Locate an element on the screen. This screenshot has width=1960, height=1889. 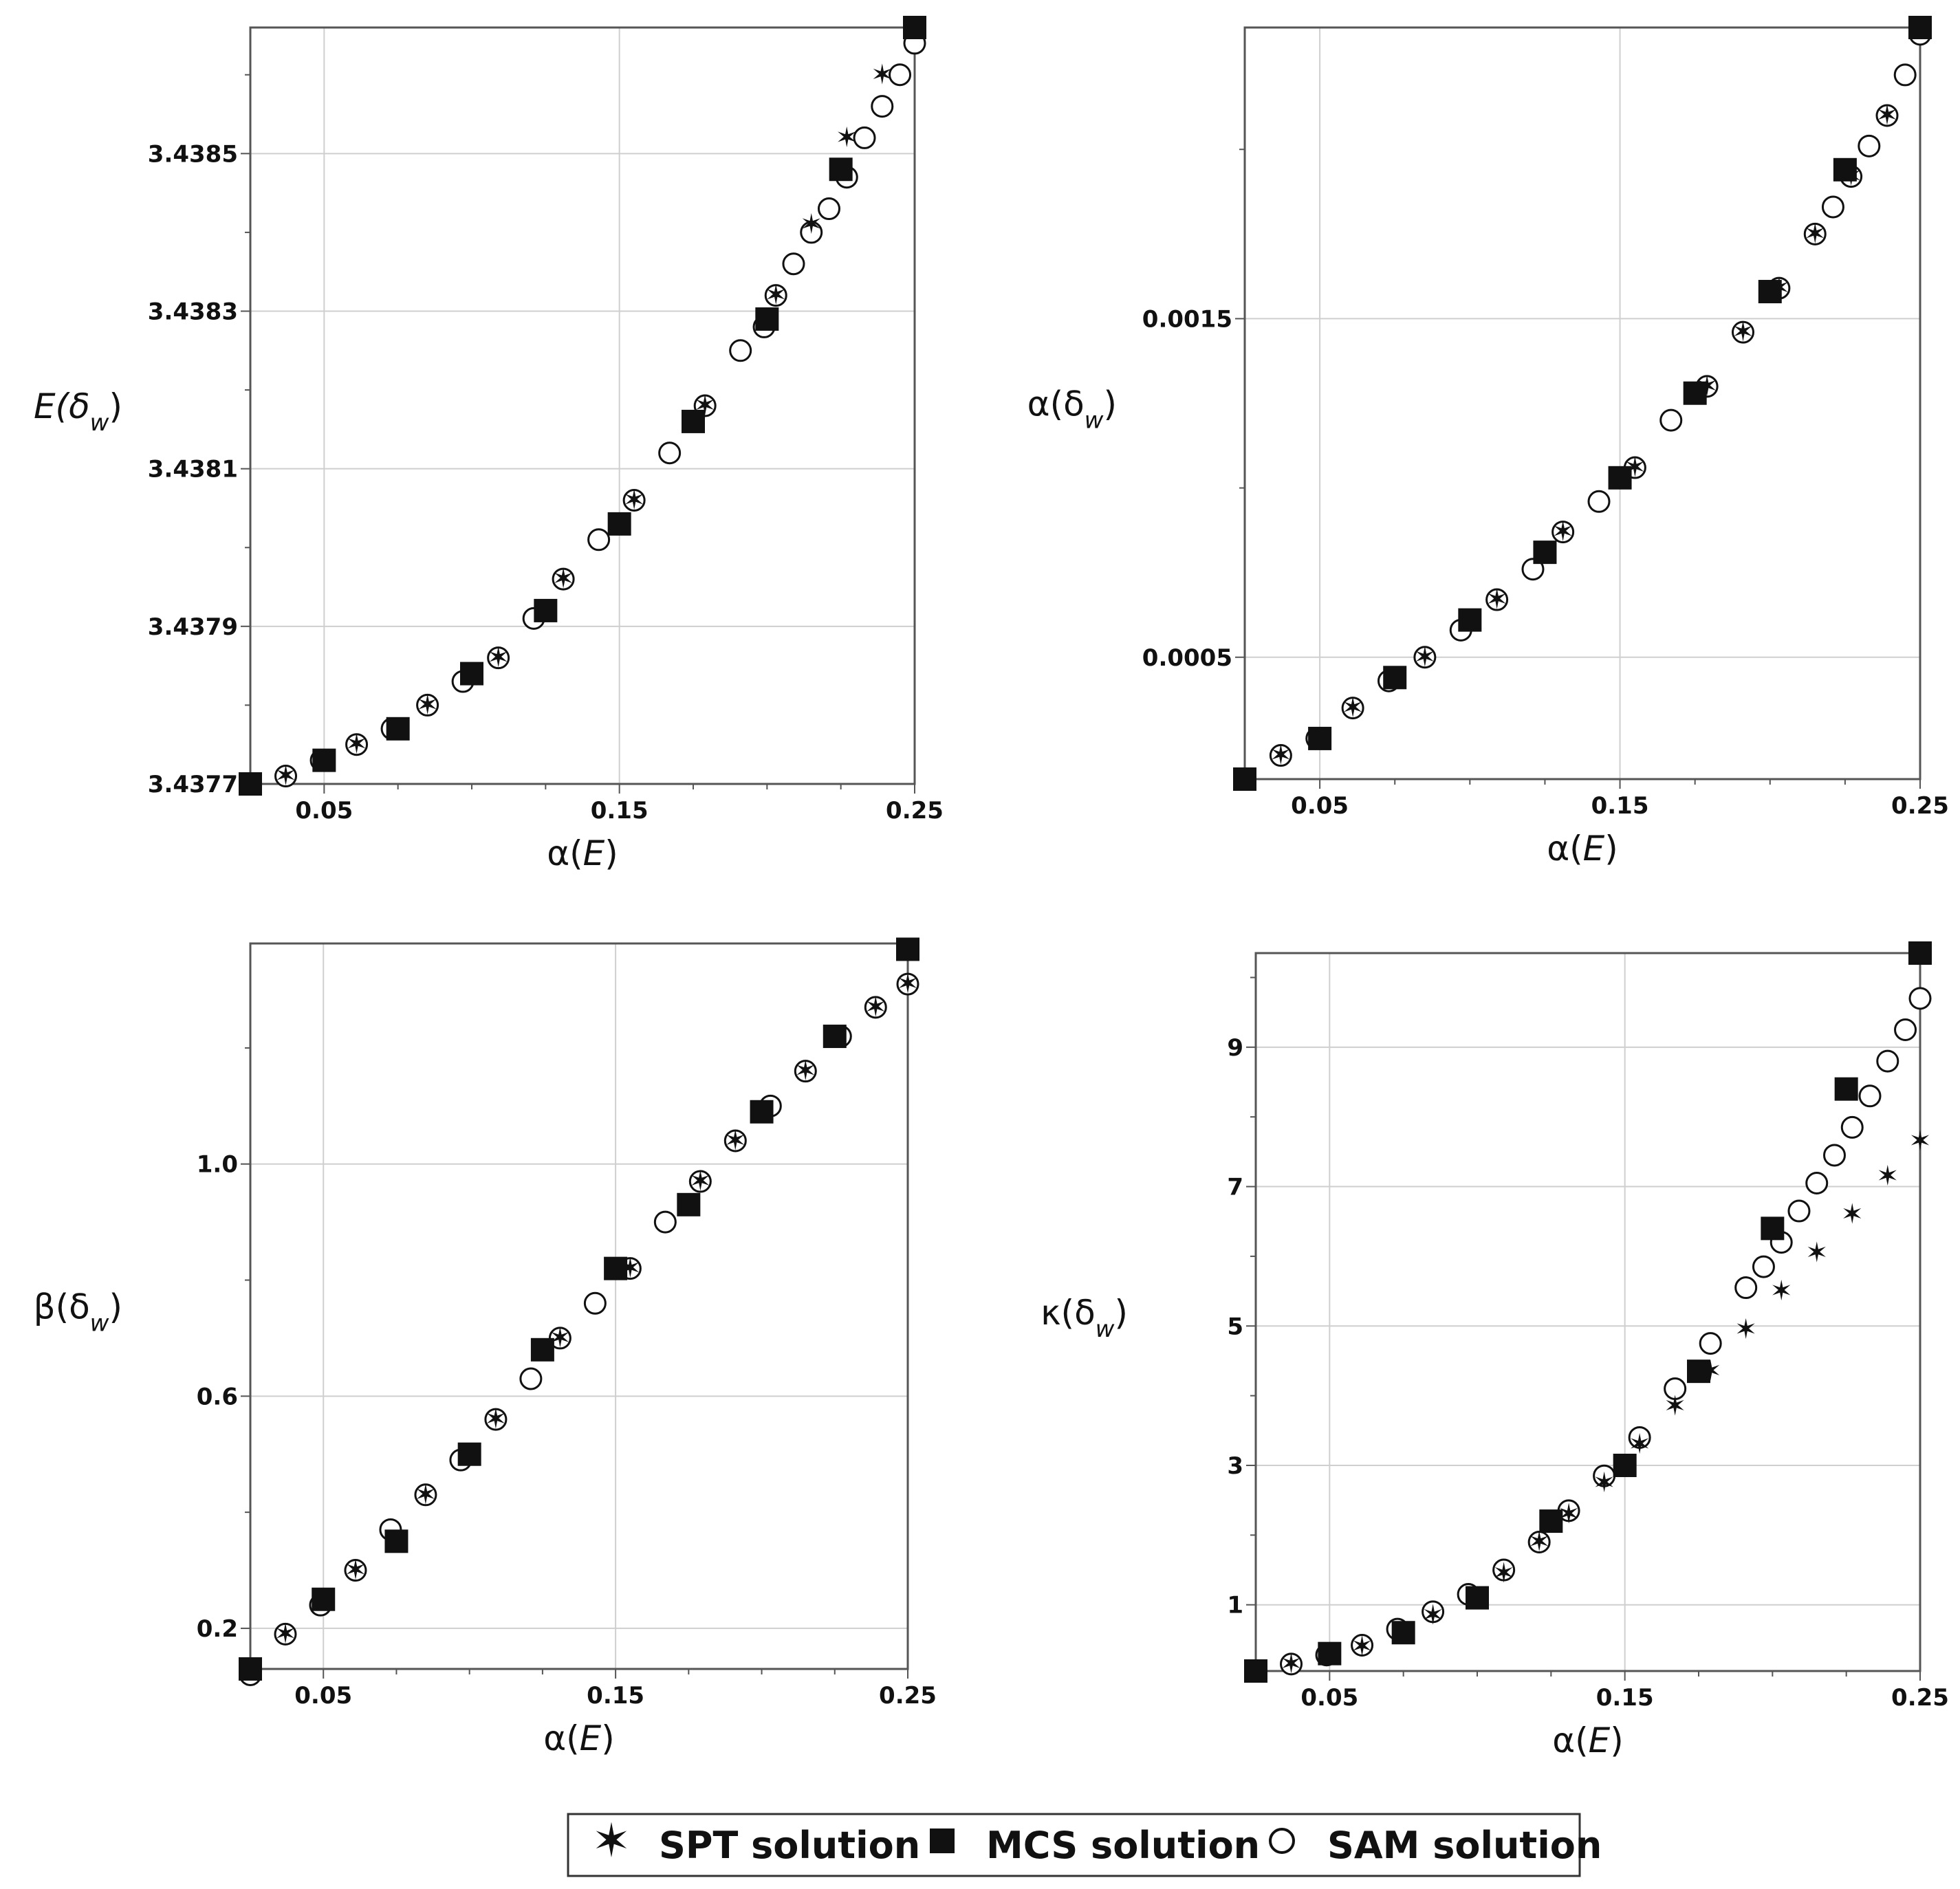
legend-spt-marker: ✶ is located at coordinates (612, 1841).